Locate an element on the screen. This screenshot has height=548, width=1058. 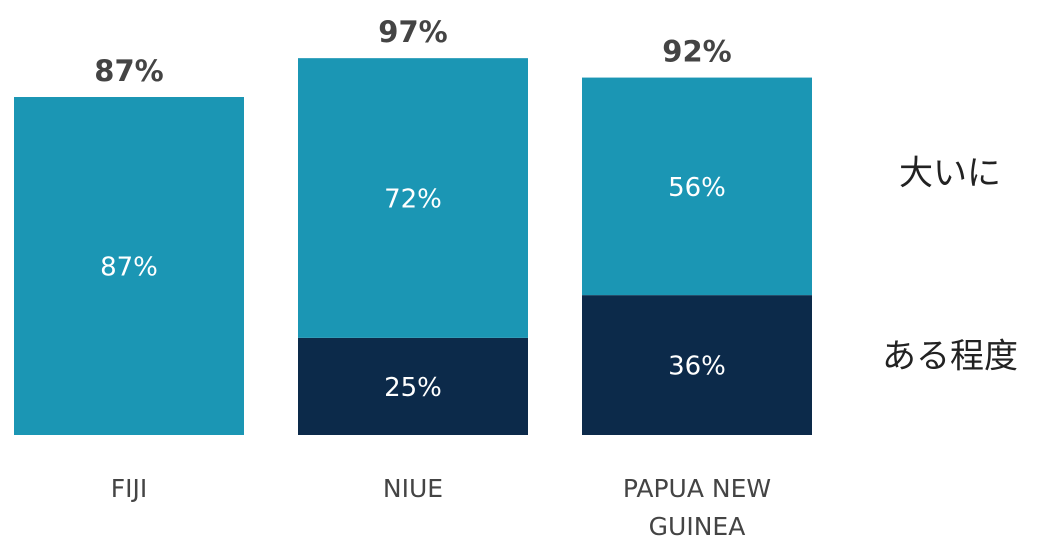
segment-label: 25% is located at coordinates (413, 388).